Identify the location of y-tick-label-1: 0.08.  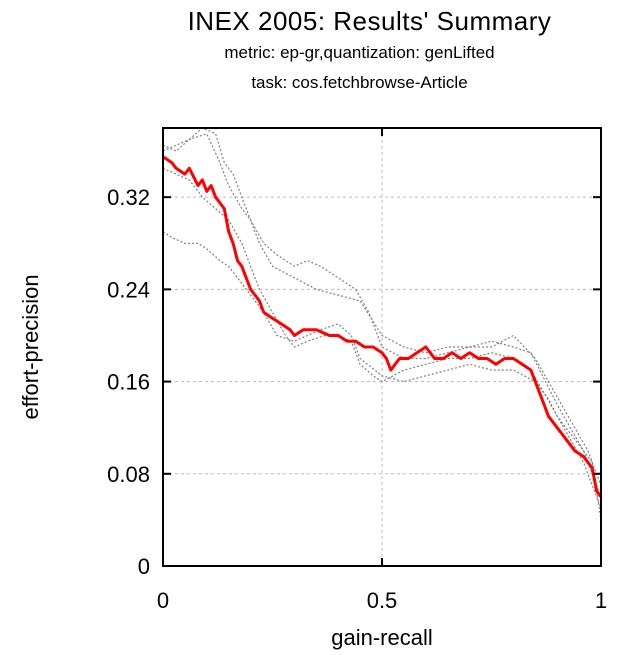
(128, 474).